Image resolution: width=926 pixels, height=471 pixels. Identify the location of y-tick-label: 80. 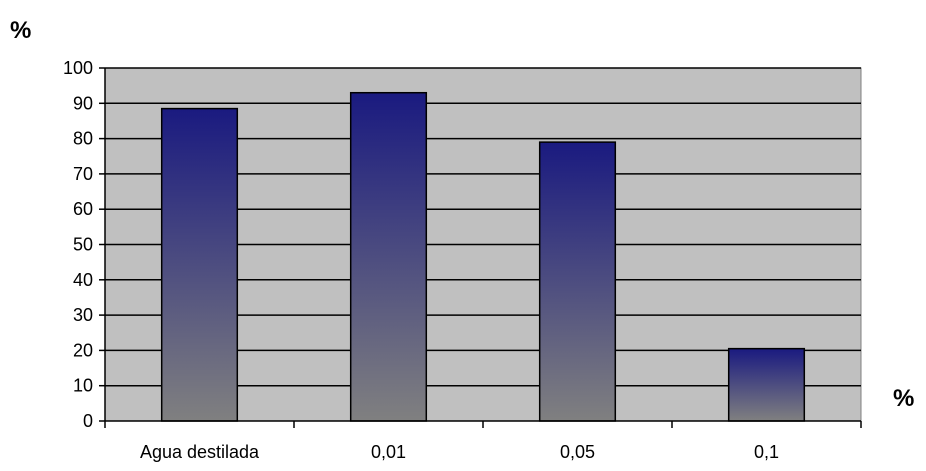
(83, 139).